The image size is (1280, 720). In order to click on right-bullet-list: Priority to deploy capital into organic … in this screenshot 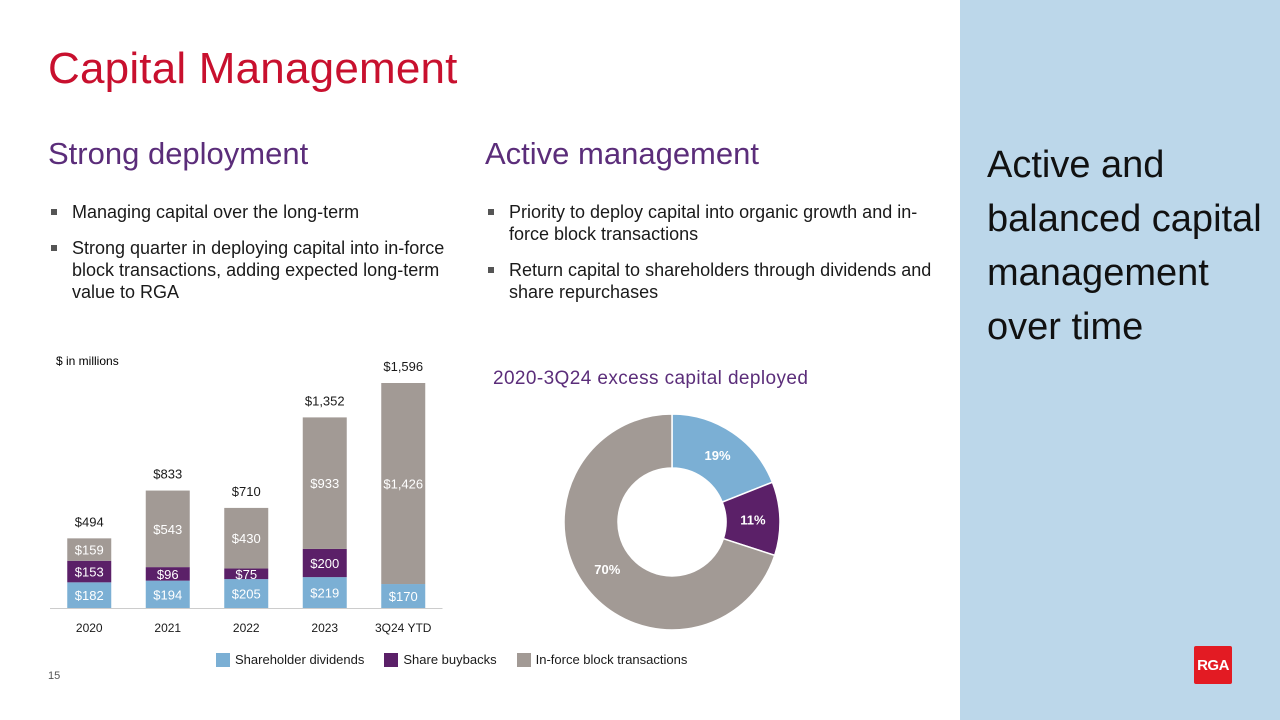, I will do `click(710, 259)`.